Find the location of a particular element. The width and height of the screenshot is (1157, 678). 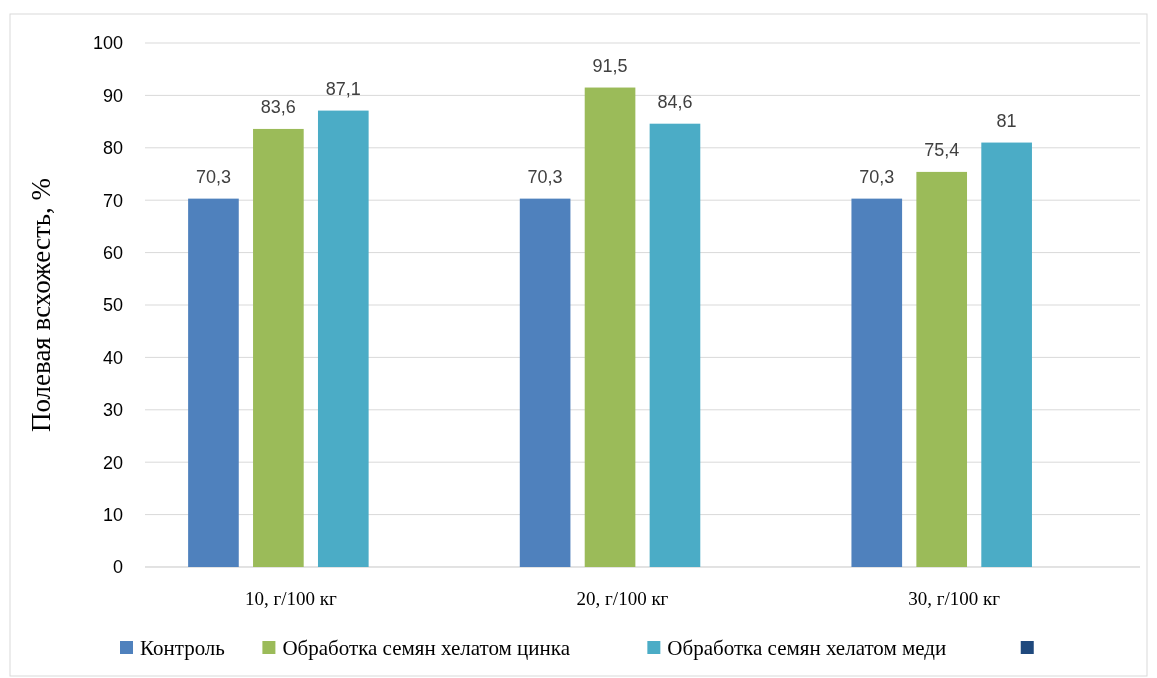

y-axis-title: Полевая всхожесть, % is located at coordinates (41, 305).